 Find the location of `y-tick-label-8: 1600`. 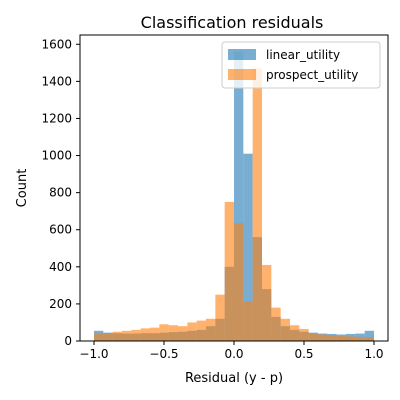

y-tick-label-8: 1600 is located at coordinates (56, 44).